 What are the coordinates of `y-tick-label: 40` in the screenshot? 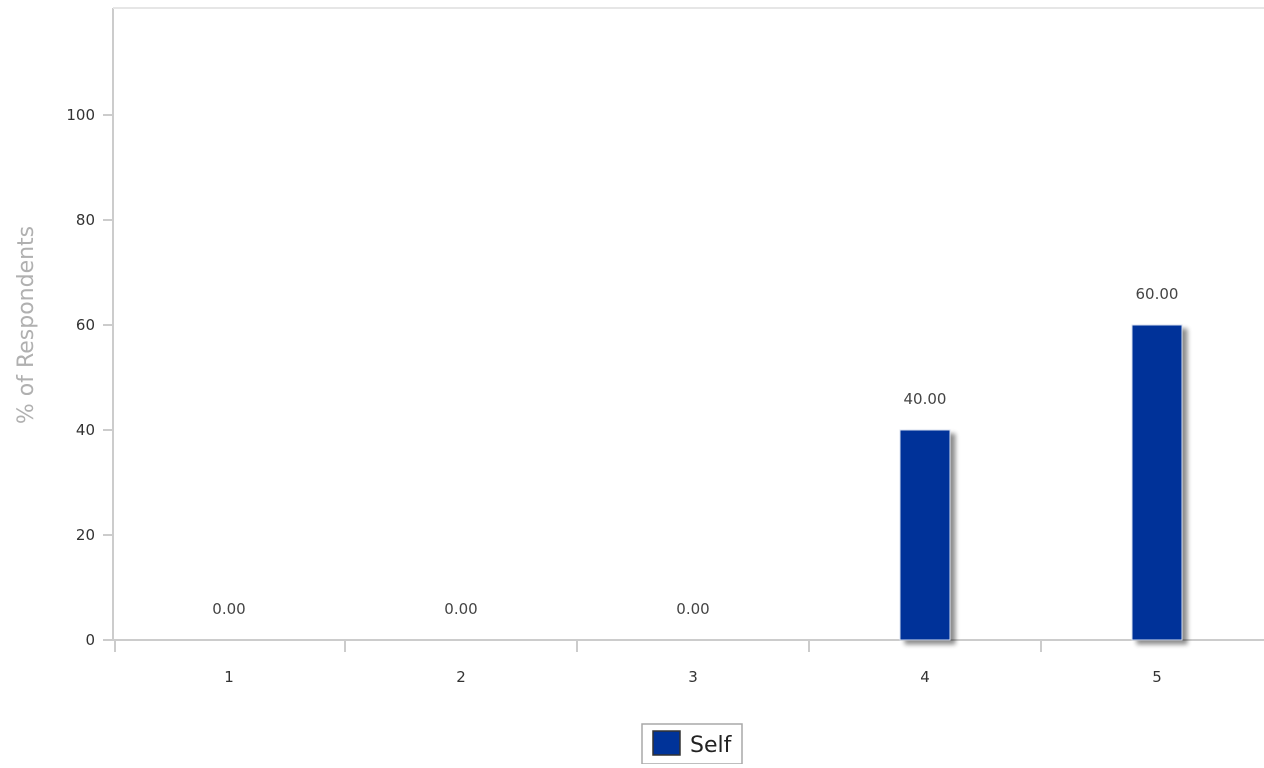 It's located at (85, 430).